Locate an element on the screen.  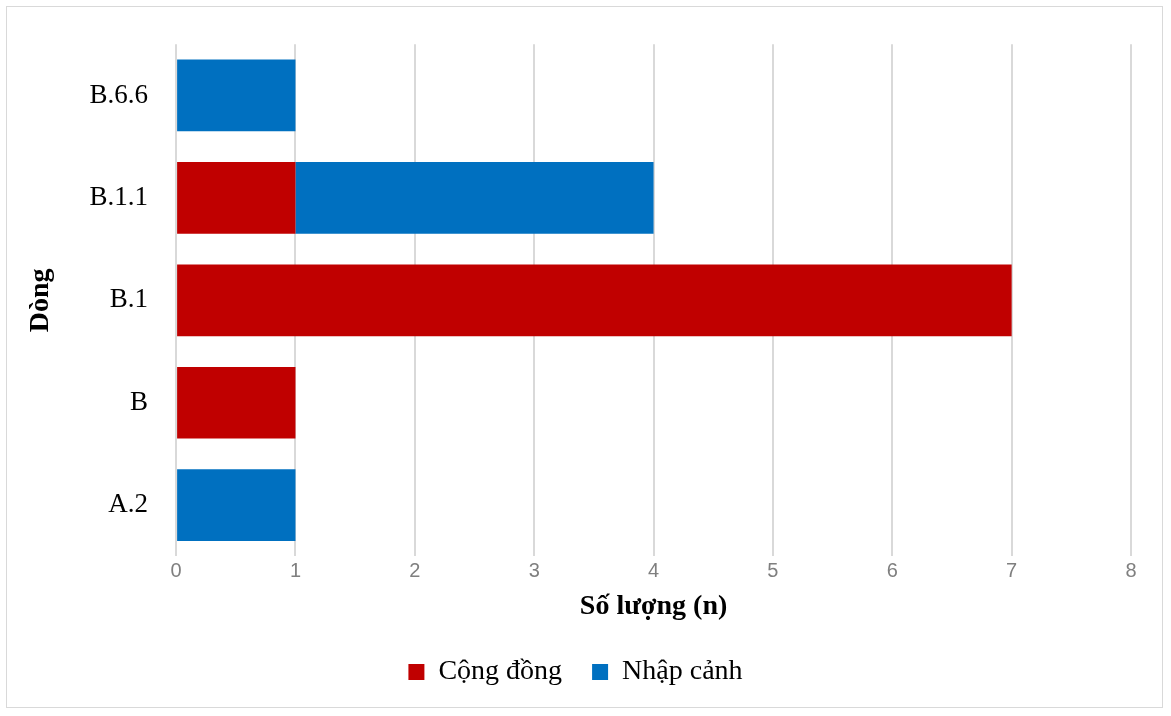
y-tick-label: B.1.1 is located at coordinates (119, 195).